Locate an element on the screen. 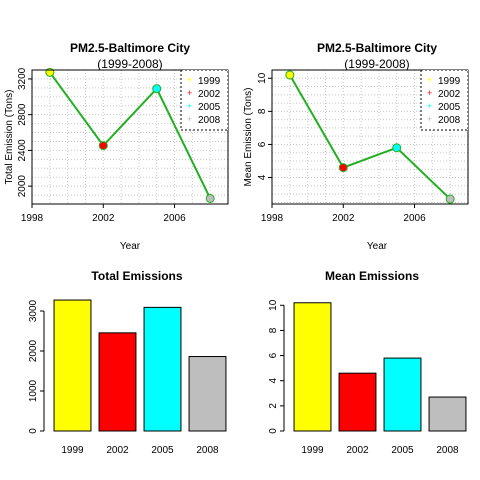 The height and width of the screenshot is (480, 480). y-tick-label: 3000 is located at coordinates (33, 310).